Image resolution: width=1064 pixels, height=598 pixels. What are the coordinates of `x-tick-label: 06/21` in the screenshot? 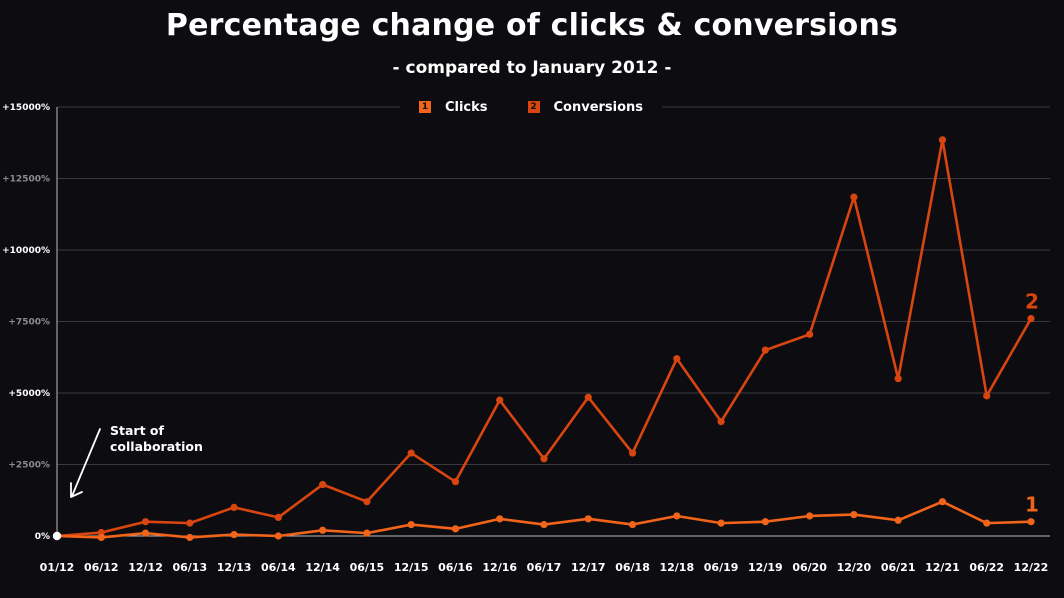 It's located at (898, 567).